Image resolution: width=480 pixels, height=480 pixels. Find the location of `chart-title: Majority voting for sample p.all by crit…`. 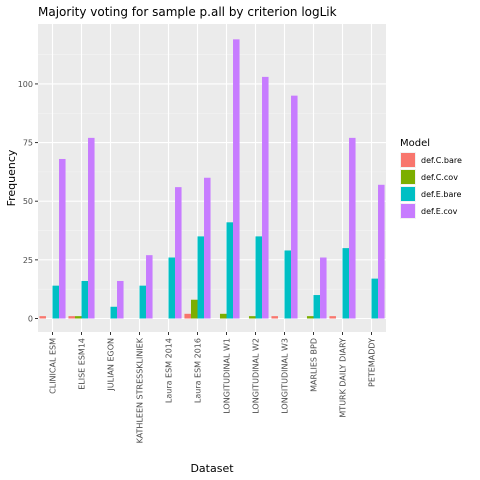

chart-title: Majority voting for sample p.all by crit… is located at coordinates (187, 12).